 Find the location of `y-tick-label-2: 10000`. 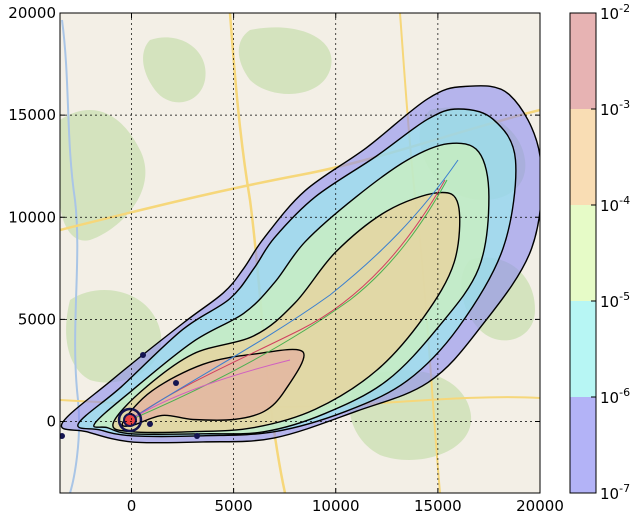

y-tick-label-2: 10000 is located at coordinates (32, 217).